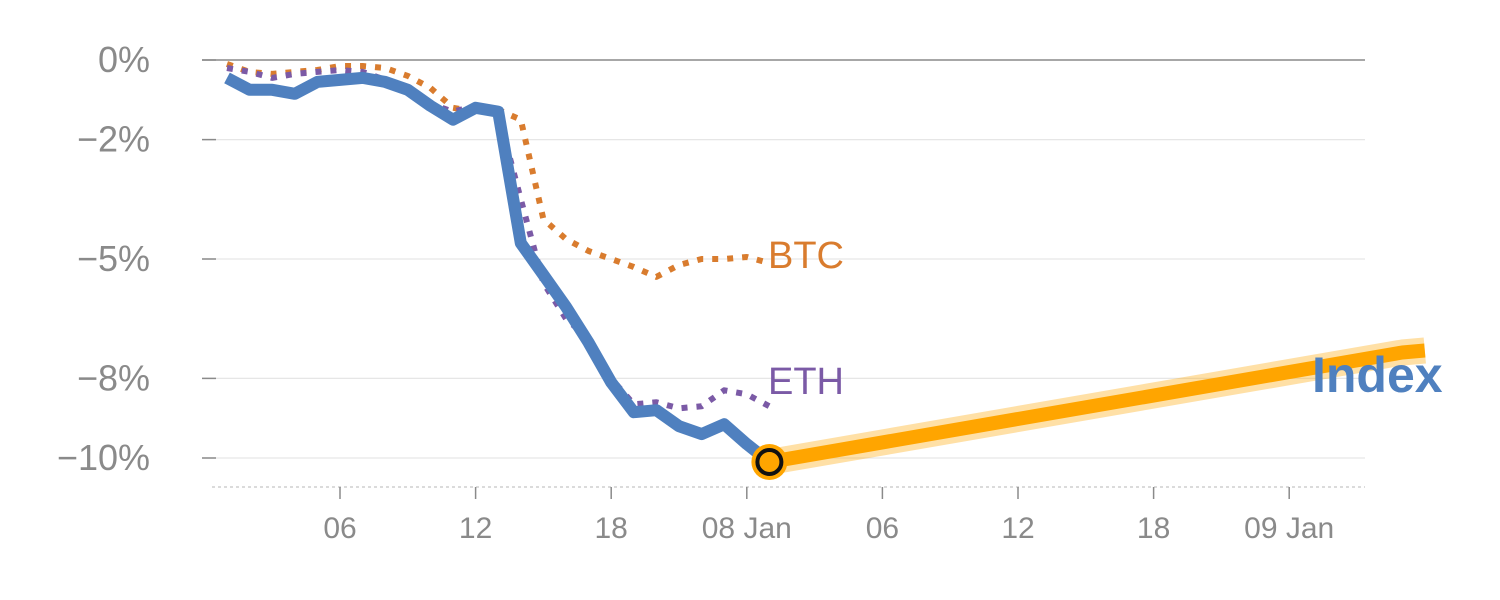  Describe the element at coordinates (806, 256) in the screenshot. I see `series-label-btc: BTC` at that location.